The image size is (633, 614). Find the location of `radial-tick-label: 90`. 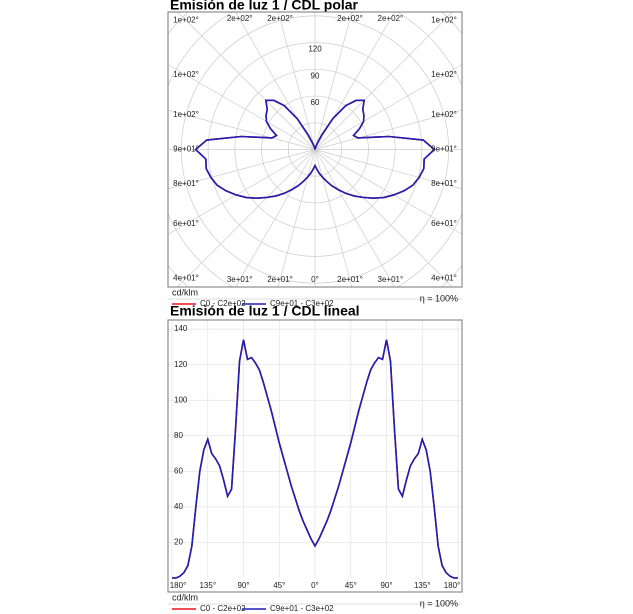

radial-tick-label: 90 is located at coordinates (315, 75).